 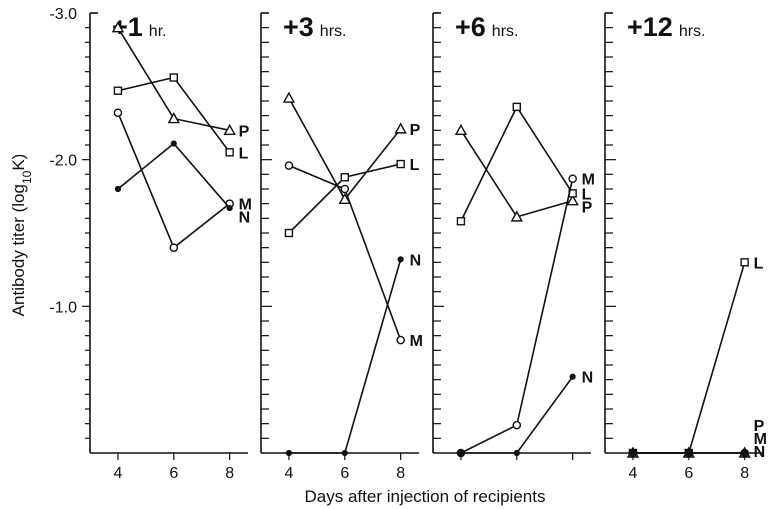 I want to click on y-tick-label: -1.0, so click(x=63, y=307).